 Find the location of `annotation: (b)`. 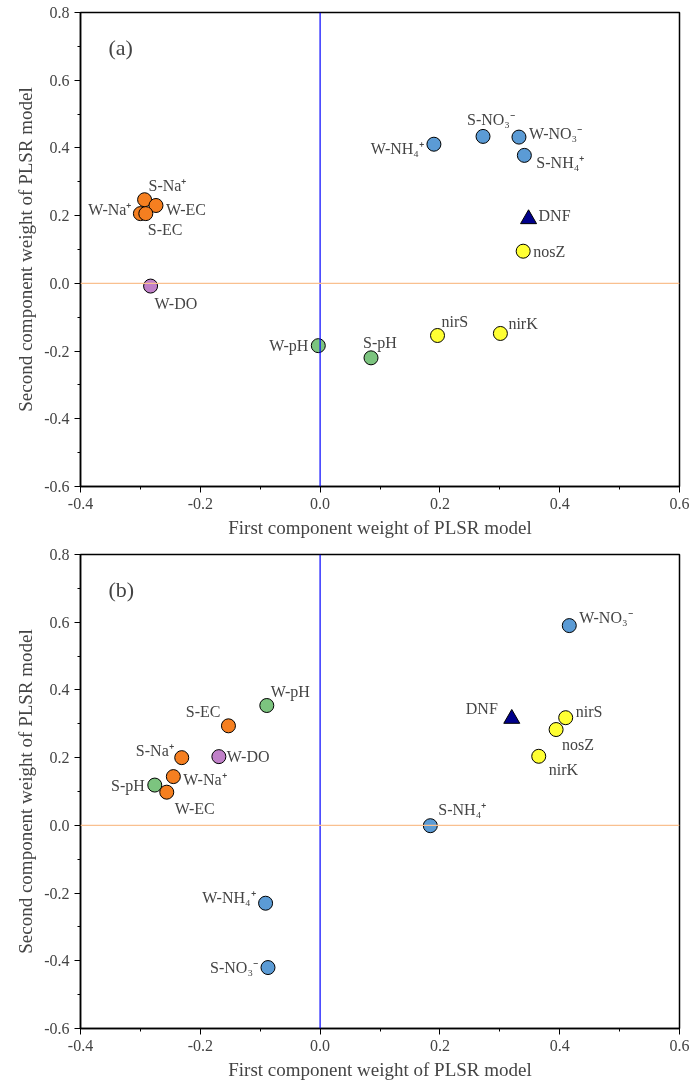

annotation: (b) is located at coordinates (121, 589).